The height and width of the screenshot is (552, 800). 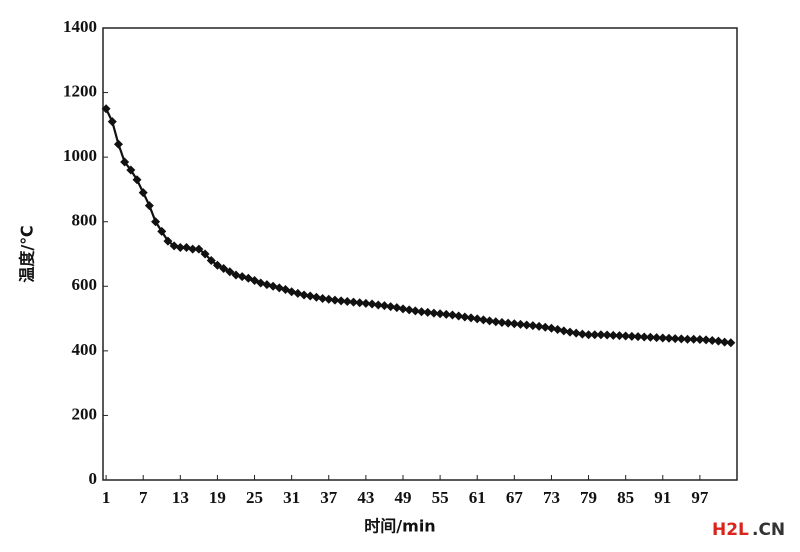 I want to click on x-tick-label: 43, so click(x=365, y=497).